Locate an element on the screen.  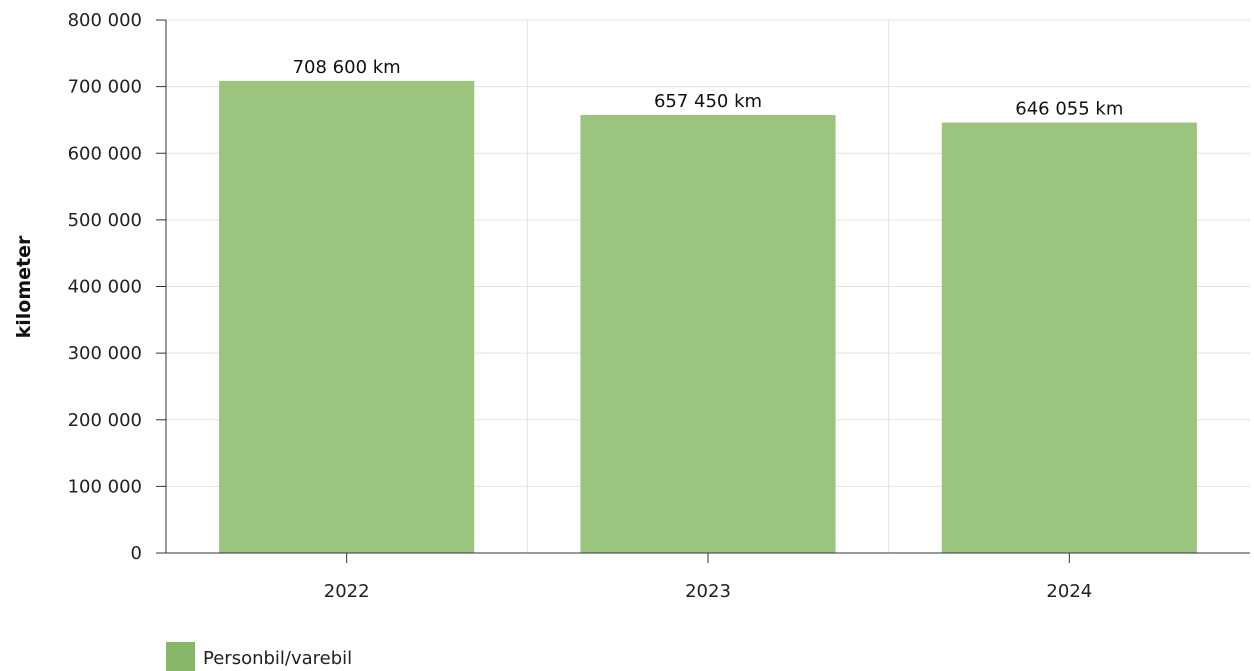
y-tick-label: 400 000 is located at coordinates (105, 287).